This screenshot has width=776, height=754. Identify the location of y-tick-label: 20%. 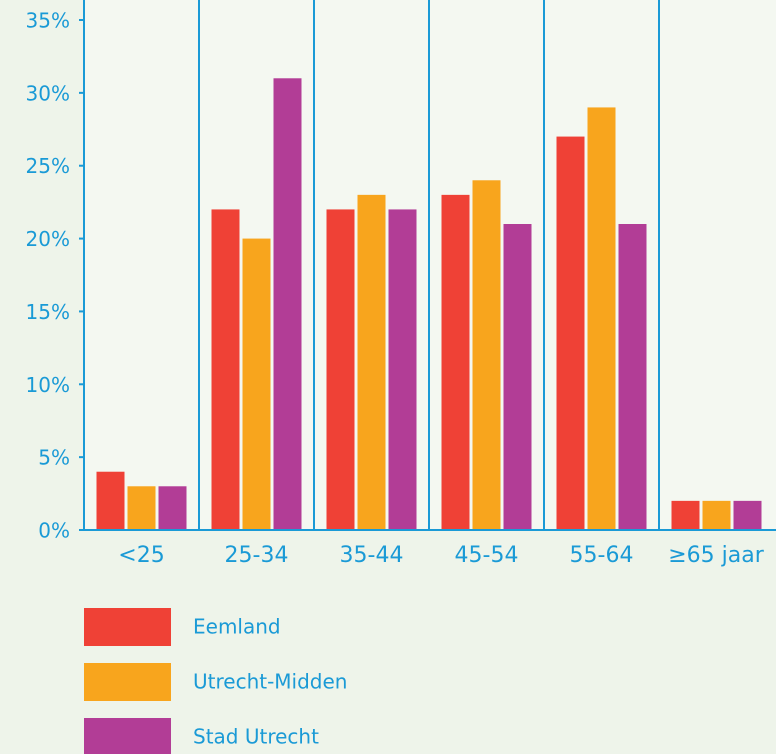
(48, 239).